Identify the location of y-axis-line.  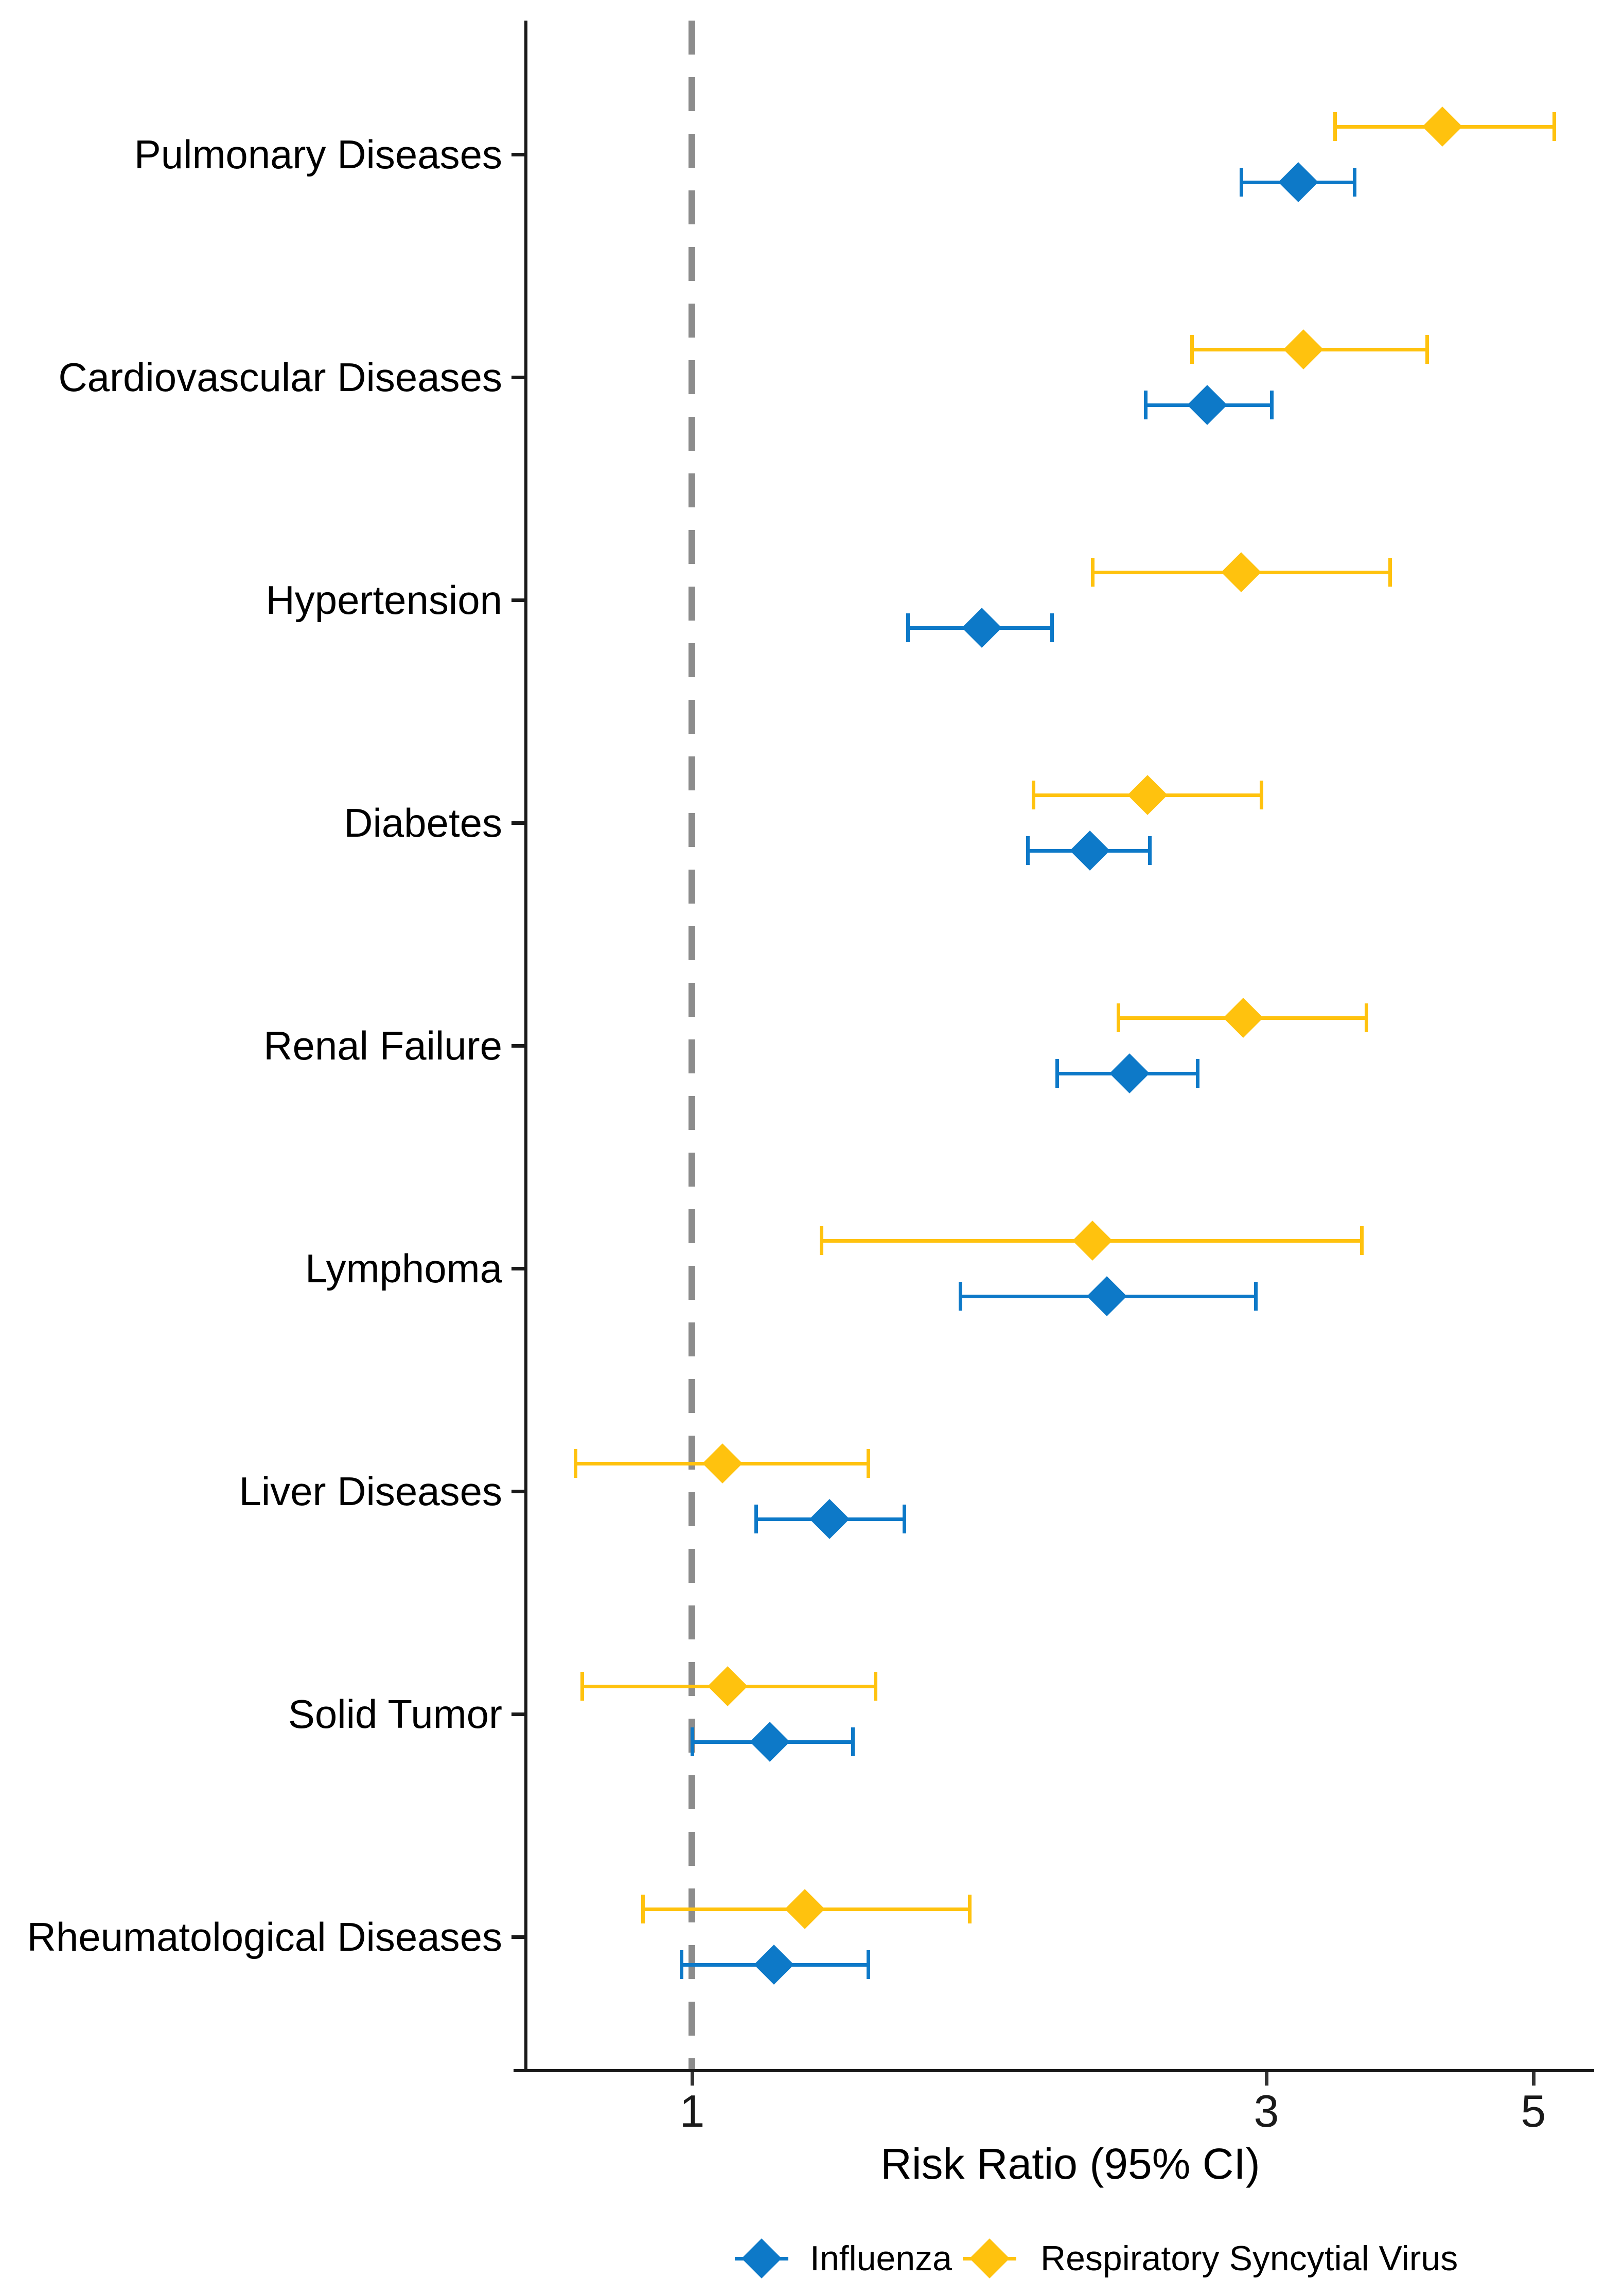
(525, 1046).